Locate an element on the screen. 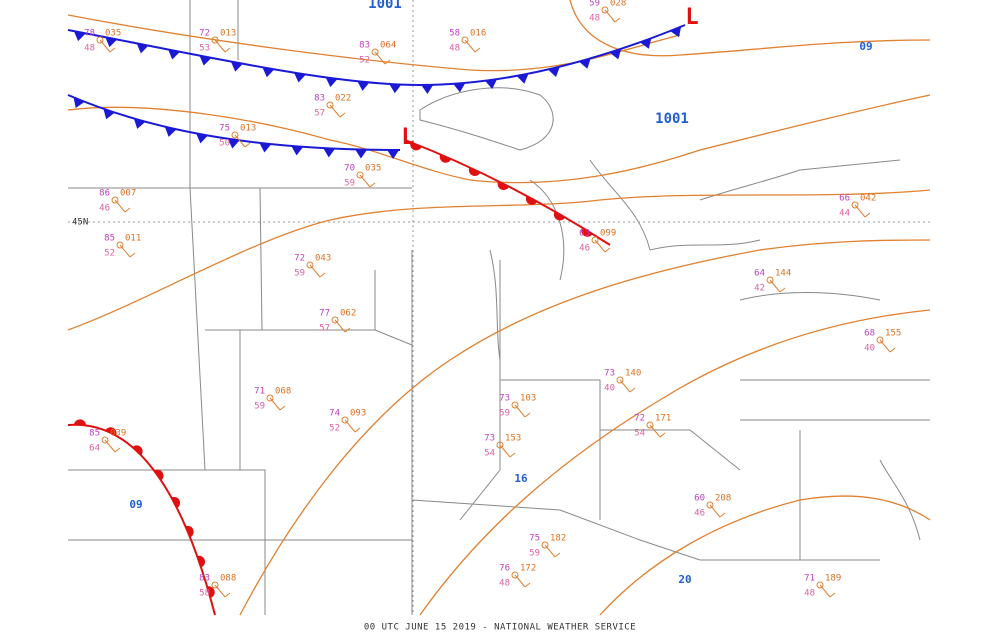 The width and height of the screenshot is (1000, 637). dewpoint: 48 is located at coordinates (89, 49).